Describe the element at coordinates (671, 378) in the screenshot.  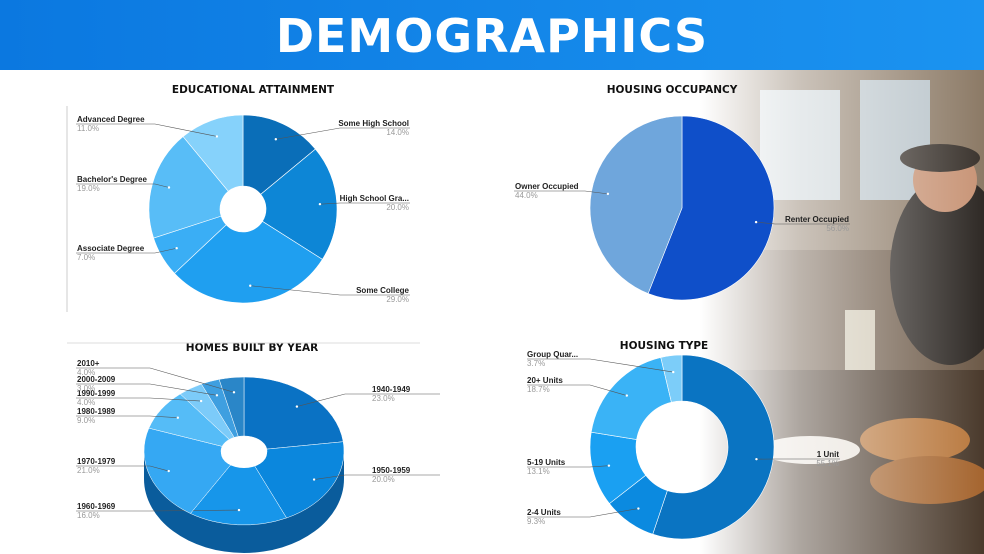
I see `pie-slice-group-quar` at that location.